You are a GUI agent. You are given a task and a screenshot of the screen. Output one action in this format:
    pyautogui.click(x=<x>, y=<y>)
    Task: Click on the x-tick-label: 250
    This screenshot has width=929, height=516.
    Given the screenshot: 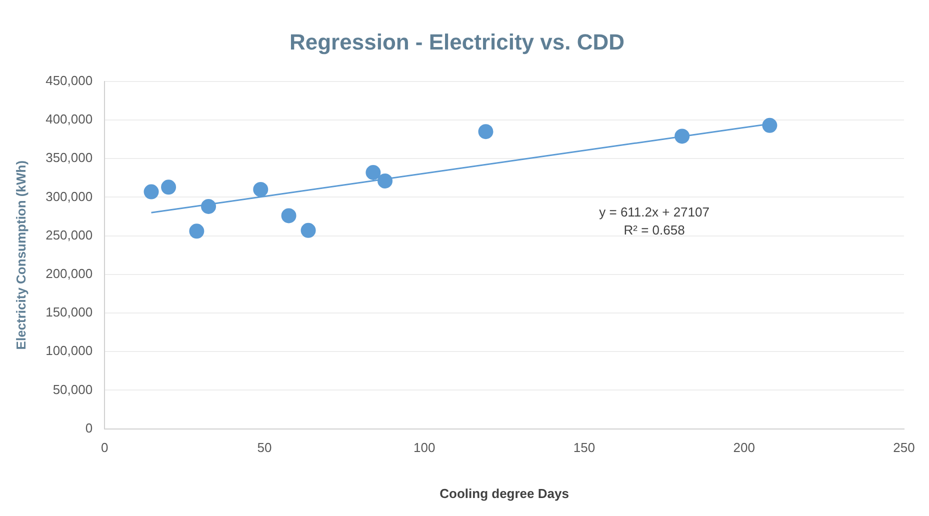 What is the action you would take?
    pyautogui.click(x=904, y=448)
    